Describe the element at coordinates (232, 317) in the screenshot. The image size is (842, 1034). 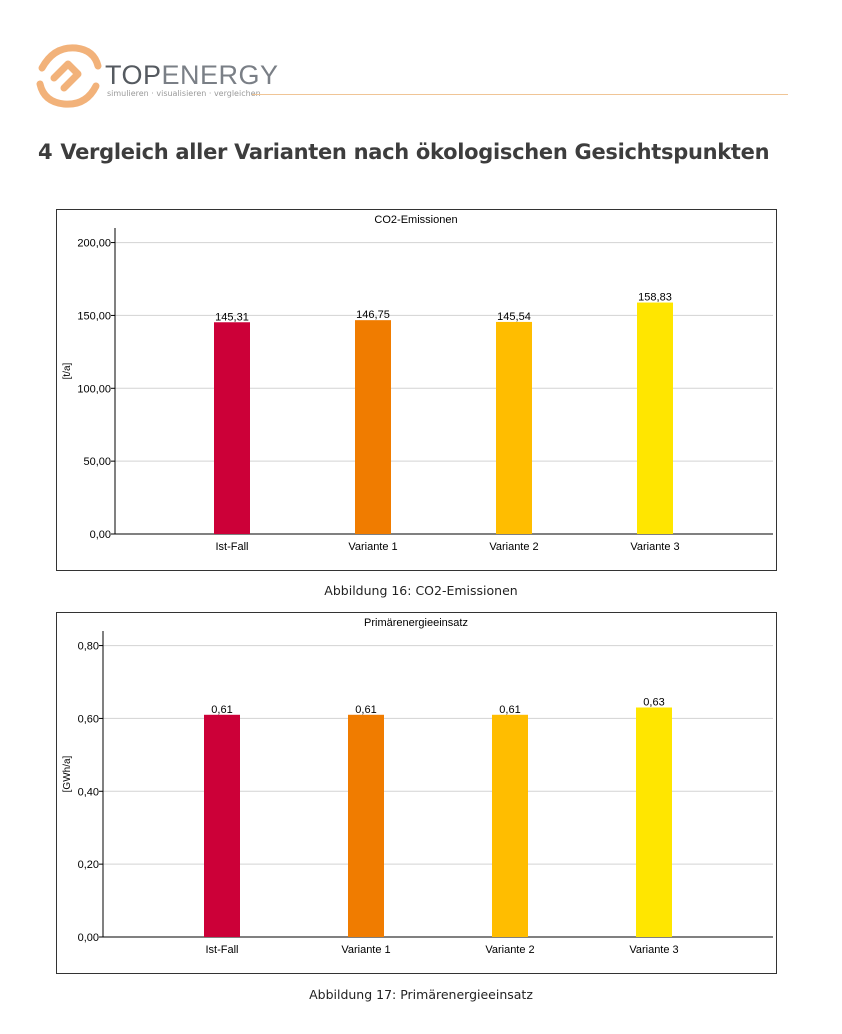
I see `data-label: 145,31` at that location.